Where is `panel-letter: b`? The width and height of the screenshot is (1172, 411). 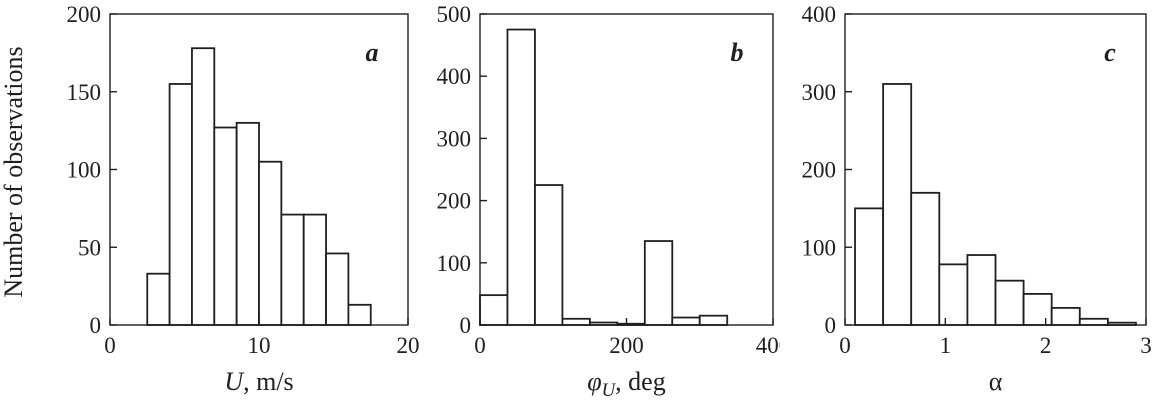
panel-letter: b is located at coordinates (737, 52).